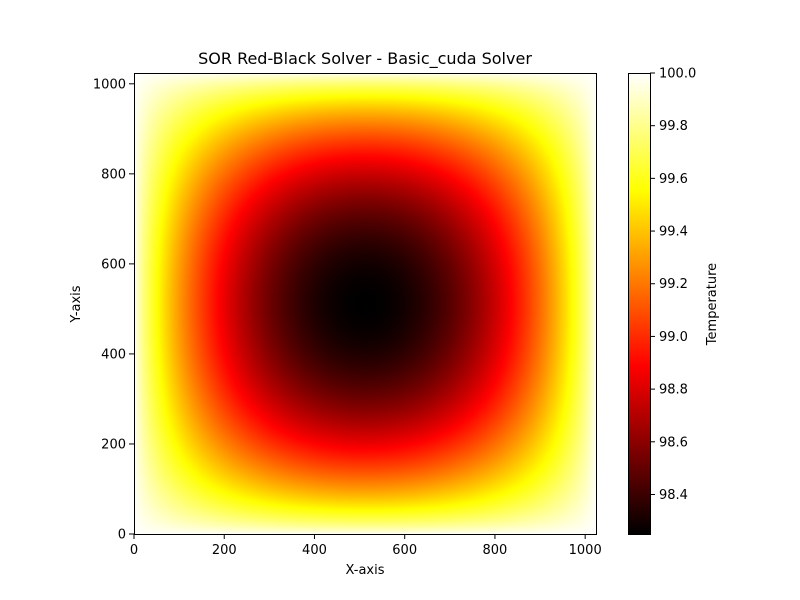  What do you see at coordinates (113, 264) in the screenshot?
I see `y-tick-label: 600` at bounding box center [113, 264].